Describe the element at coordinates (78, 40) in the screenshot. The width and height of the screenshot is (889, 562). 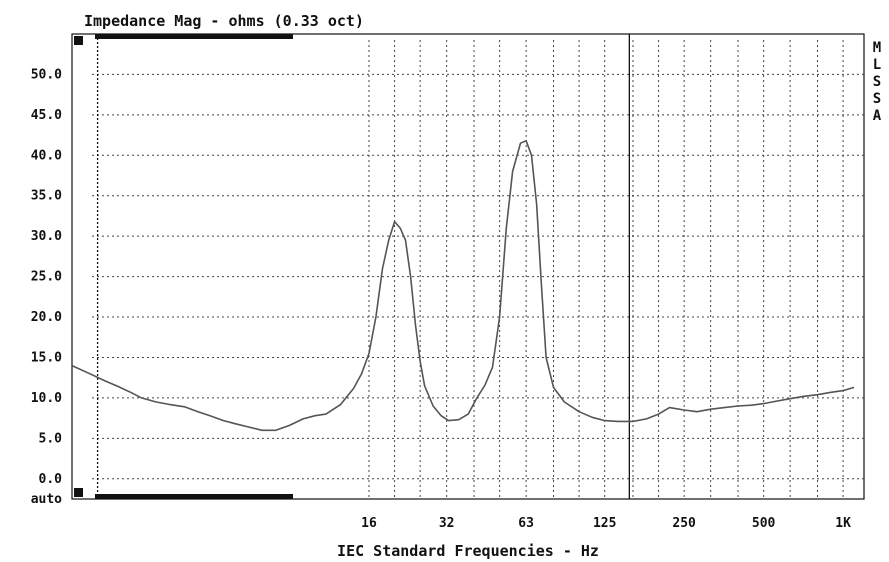
I see `top-left-marker` at that location.